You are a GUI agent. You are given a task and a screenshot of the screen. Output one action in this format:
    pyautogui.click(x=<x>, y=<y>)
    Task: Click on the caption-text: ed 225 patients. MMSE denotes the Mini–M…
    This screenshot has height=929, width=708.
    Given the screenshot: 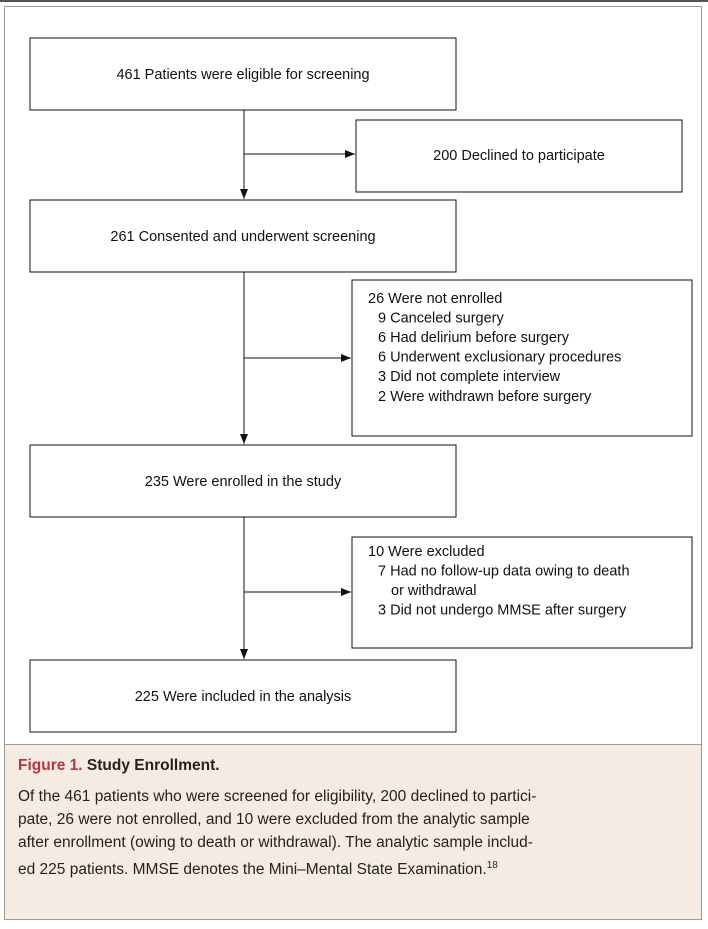 What is the action you would take?
    pyautogui.click(x=252, y=870)
    